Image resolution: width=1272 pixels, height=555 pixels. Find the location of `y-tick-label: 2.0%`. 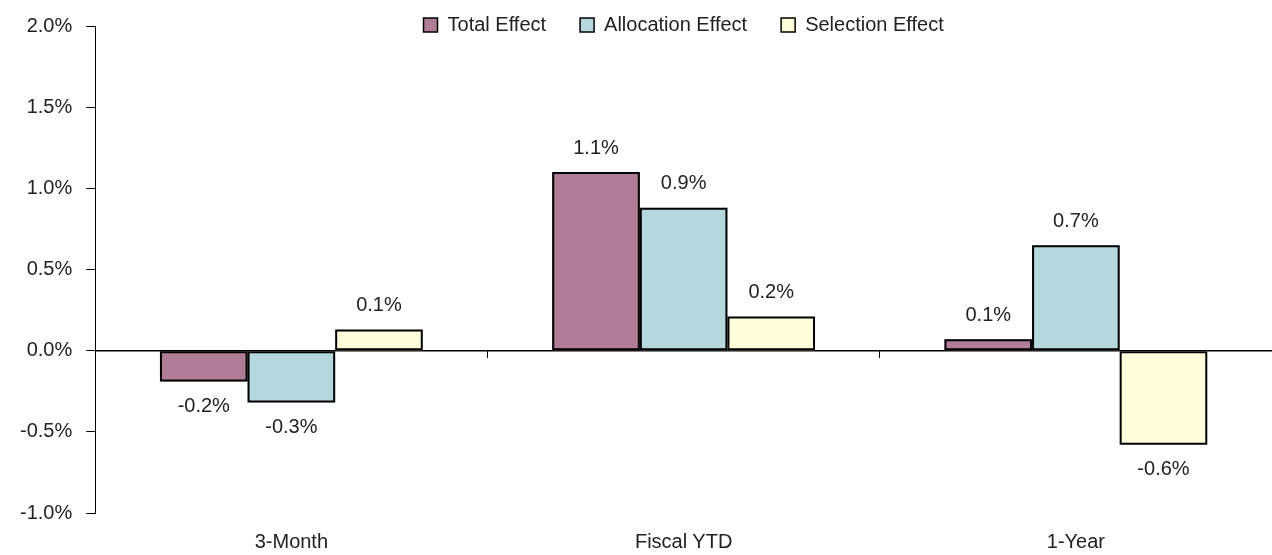

y-tick-label: 2.0% is located at coordinates (49, 24).